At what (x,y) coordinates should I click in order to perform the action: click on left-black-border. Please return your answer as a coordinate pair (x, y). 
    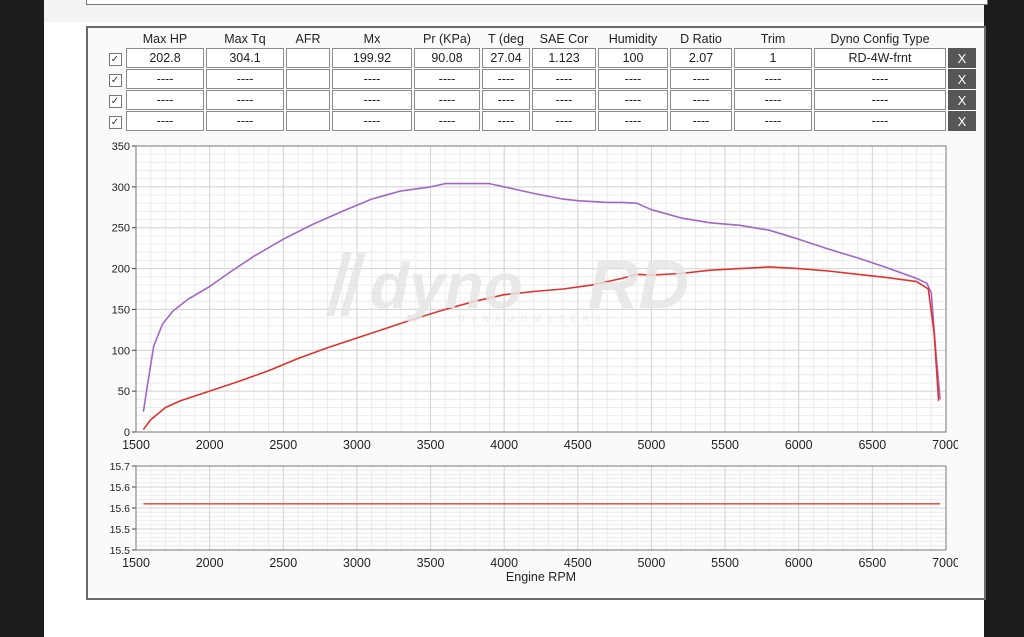
    Looking at the image, I should click on (22, 318).